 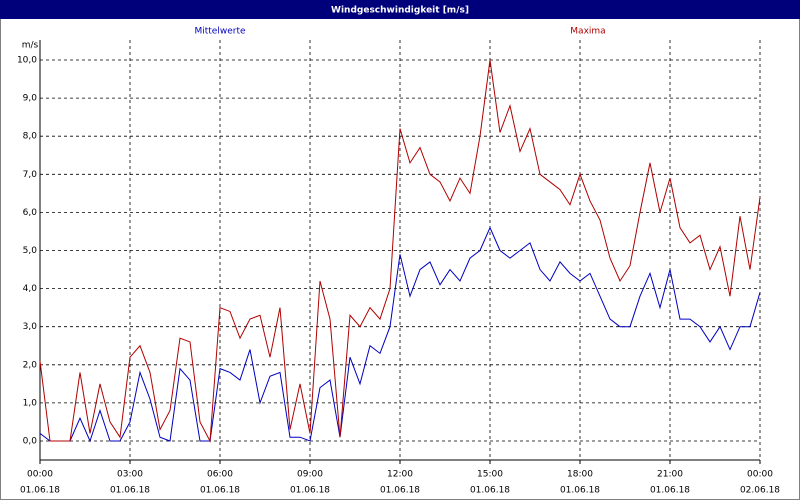 I want to click on y-tick-label: 8,0, so click(x=30, y=137).